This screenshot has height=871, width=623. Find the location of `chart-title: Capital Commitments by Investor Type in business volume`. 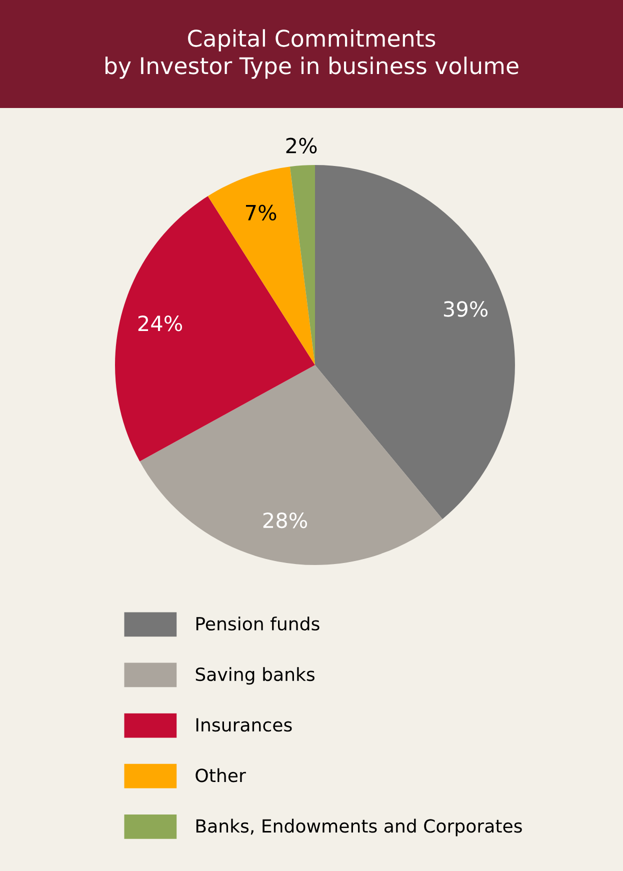

chart-title: Capital Commitments by Investor Type in business volume is located at coordinates (312, 54).